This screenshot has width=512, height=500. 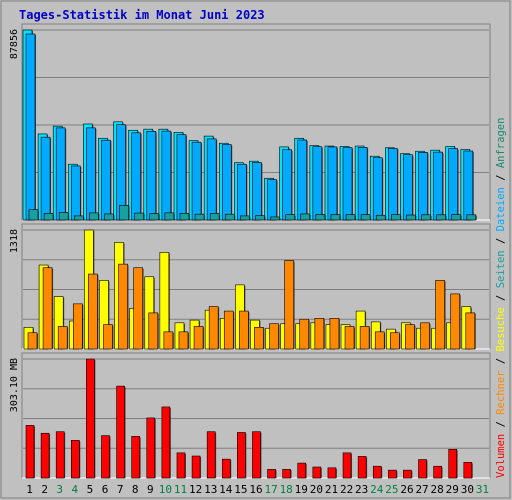 What do you see at coordinates (501, 143) in the screenshot?
I see `legend-item-anfragen: Anfragen` at bounding box center [501, 143].